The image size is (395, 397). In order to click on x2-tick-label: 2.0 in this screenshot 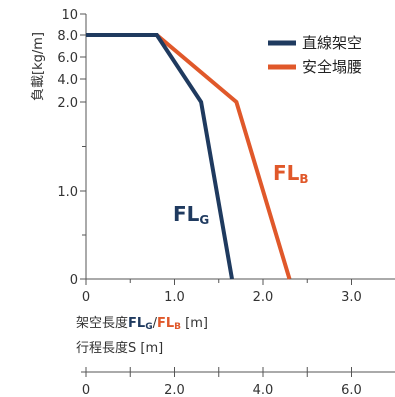, I will do `click(174, 390)`.